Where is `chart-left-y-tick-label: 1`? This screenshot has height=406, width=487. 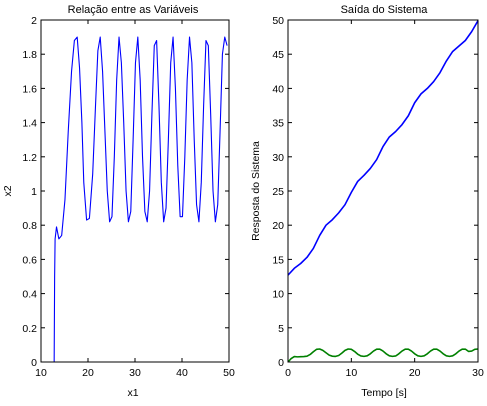 chart-left-y-tick-label: 1 is located at coordinates (34, 192).